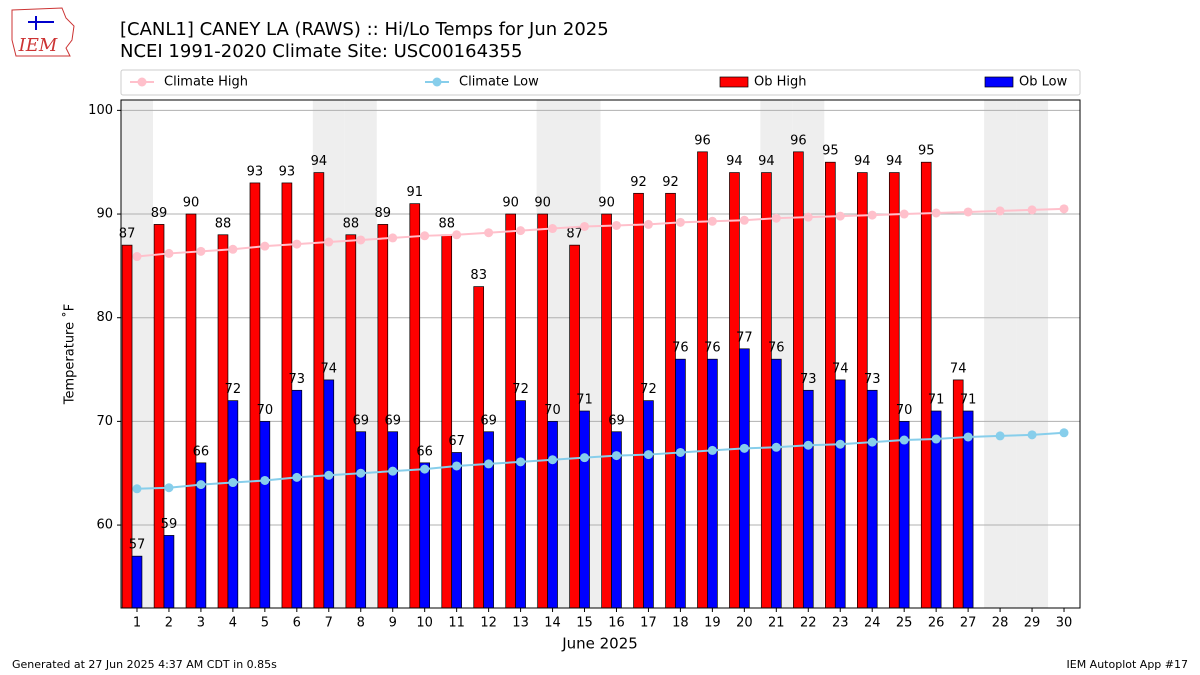 The height and width of the screenshot is (675, 1200). I want to click on y-tick-label: 70, so click(104, 421).